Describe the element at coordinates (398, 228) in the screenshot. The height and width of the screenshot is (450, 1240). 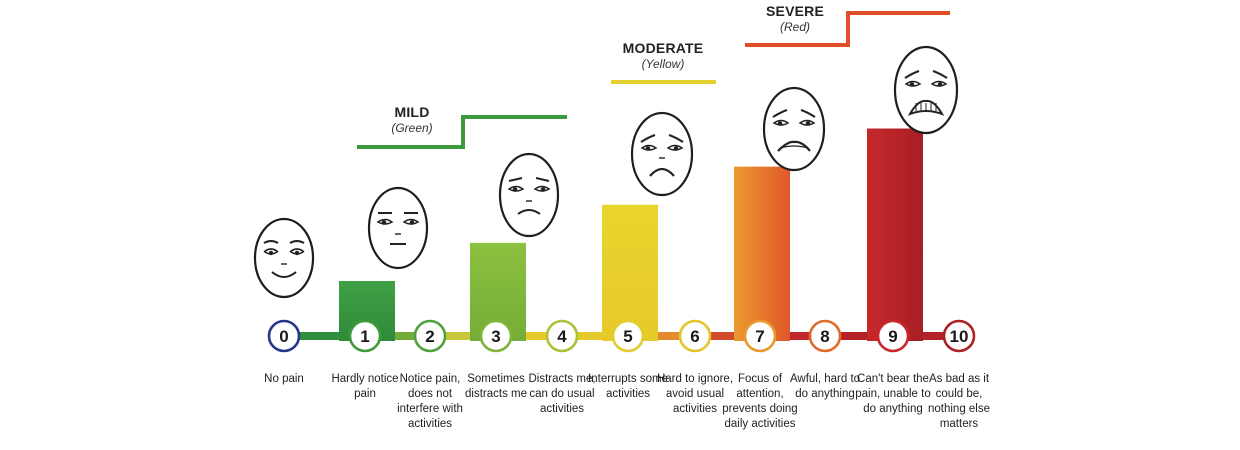
I see `face-neutral-icon` at that location.